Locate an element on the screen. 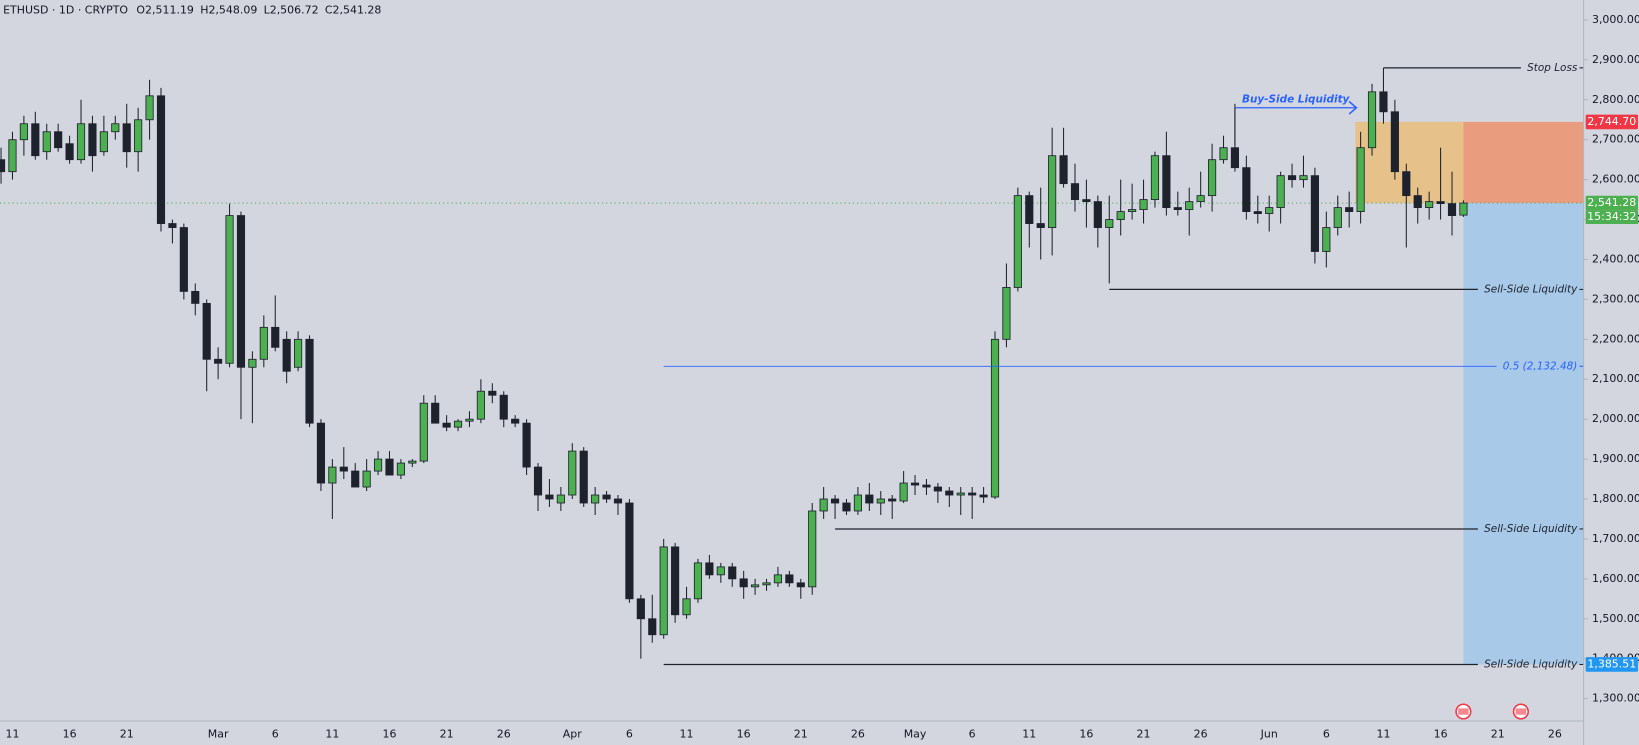  y-tick-label: 1,600.00 is located at coordinates (1615, 578).